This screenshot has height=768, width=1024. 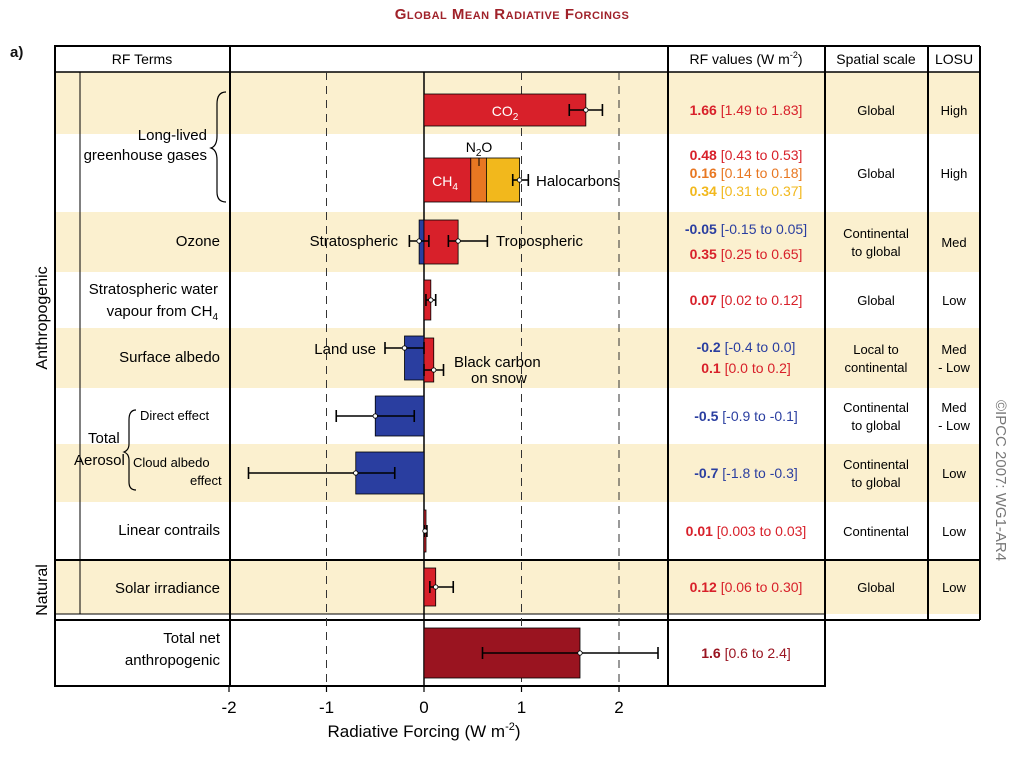 I want to click on header-rf-terms: RF Terms, so click(x=142, y=59).